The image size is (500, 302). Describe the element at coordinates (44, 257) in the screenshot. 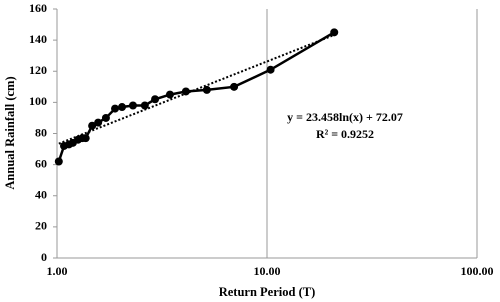

I see `y-tick-label: 0` at that location.